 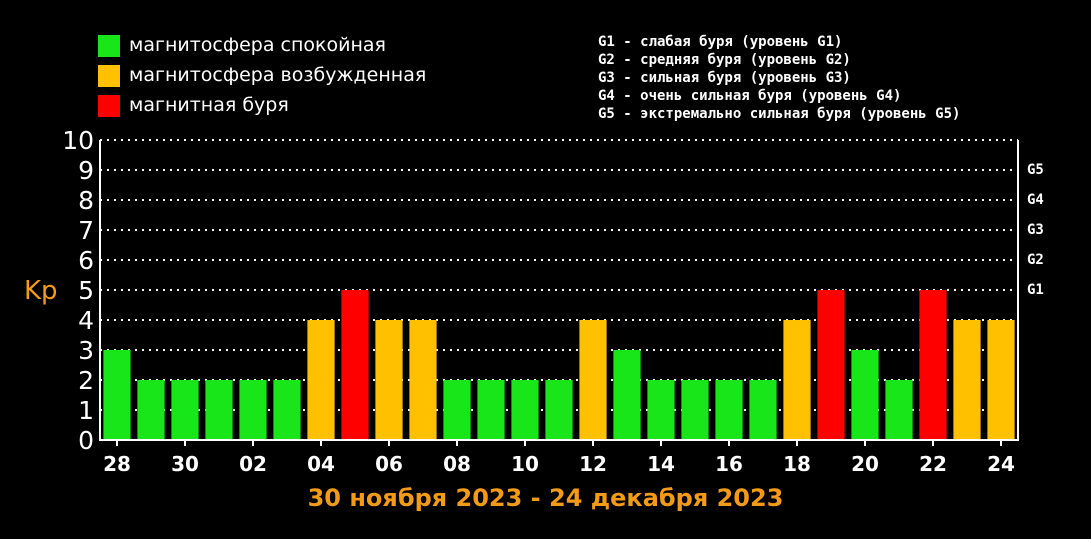 What do you see at coordinates (78, 140) in the screenshot?
I see `y-tick-label: 10` at bounding box center [78, 140].